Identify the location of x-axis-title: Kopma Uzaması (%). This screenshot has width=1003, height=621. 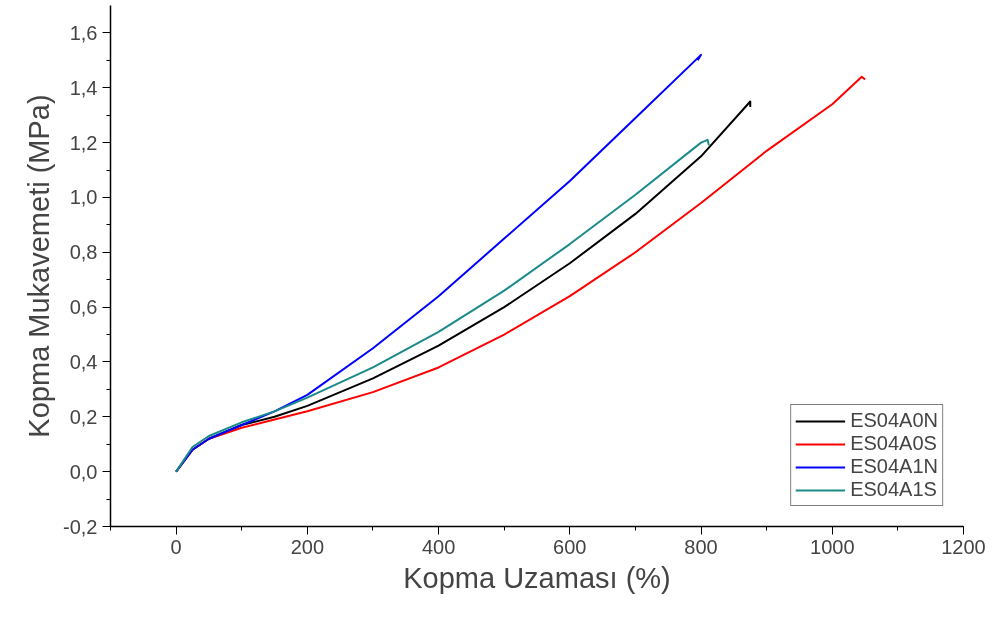
(537, 577).